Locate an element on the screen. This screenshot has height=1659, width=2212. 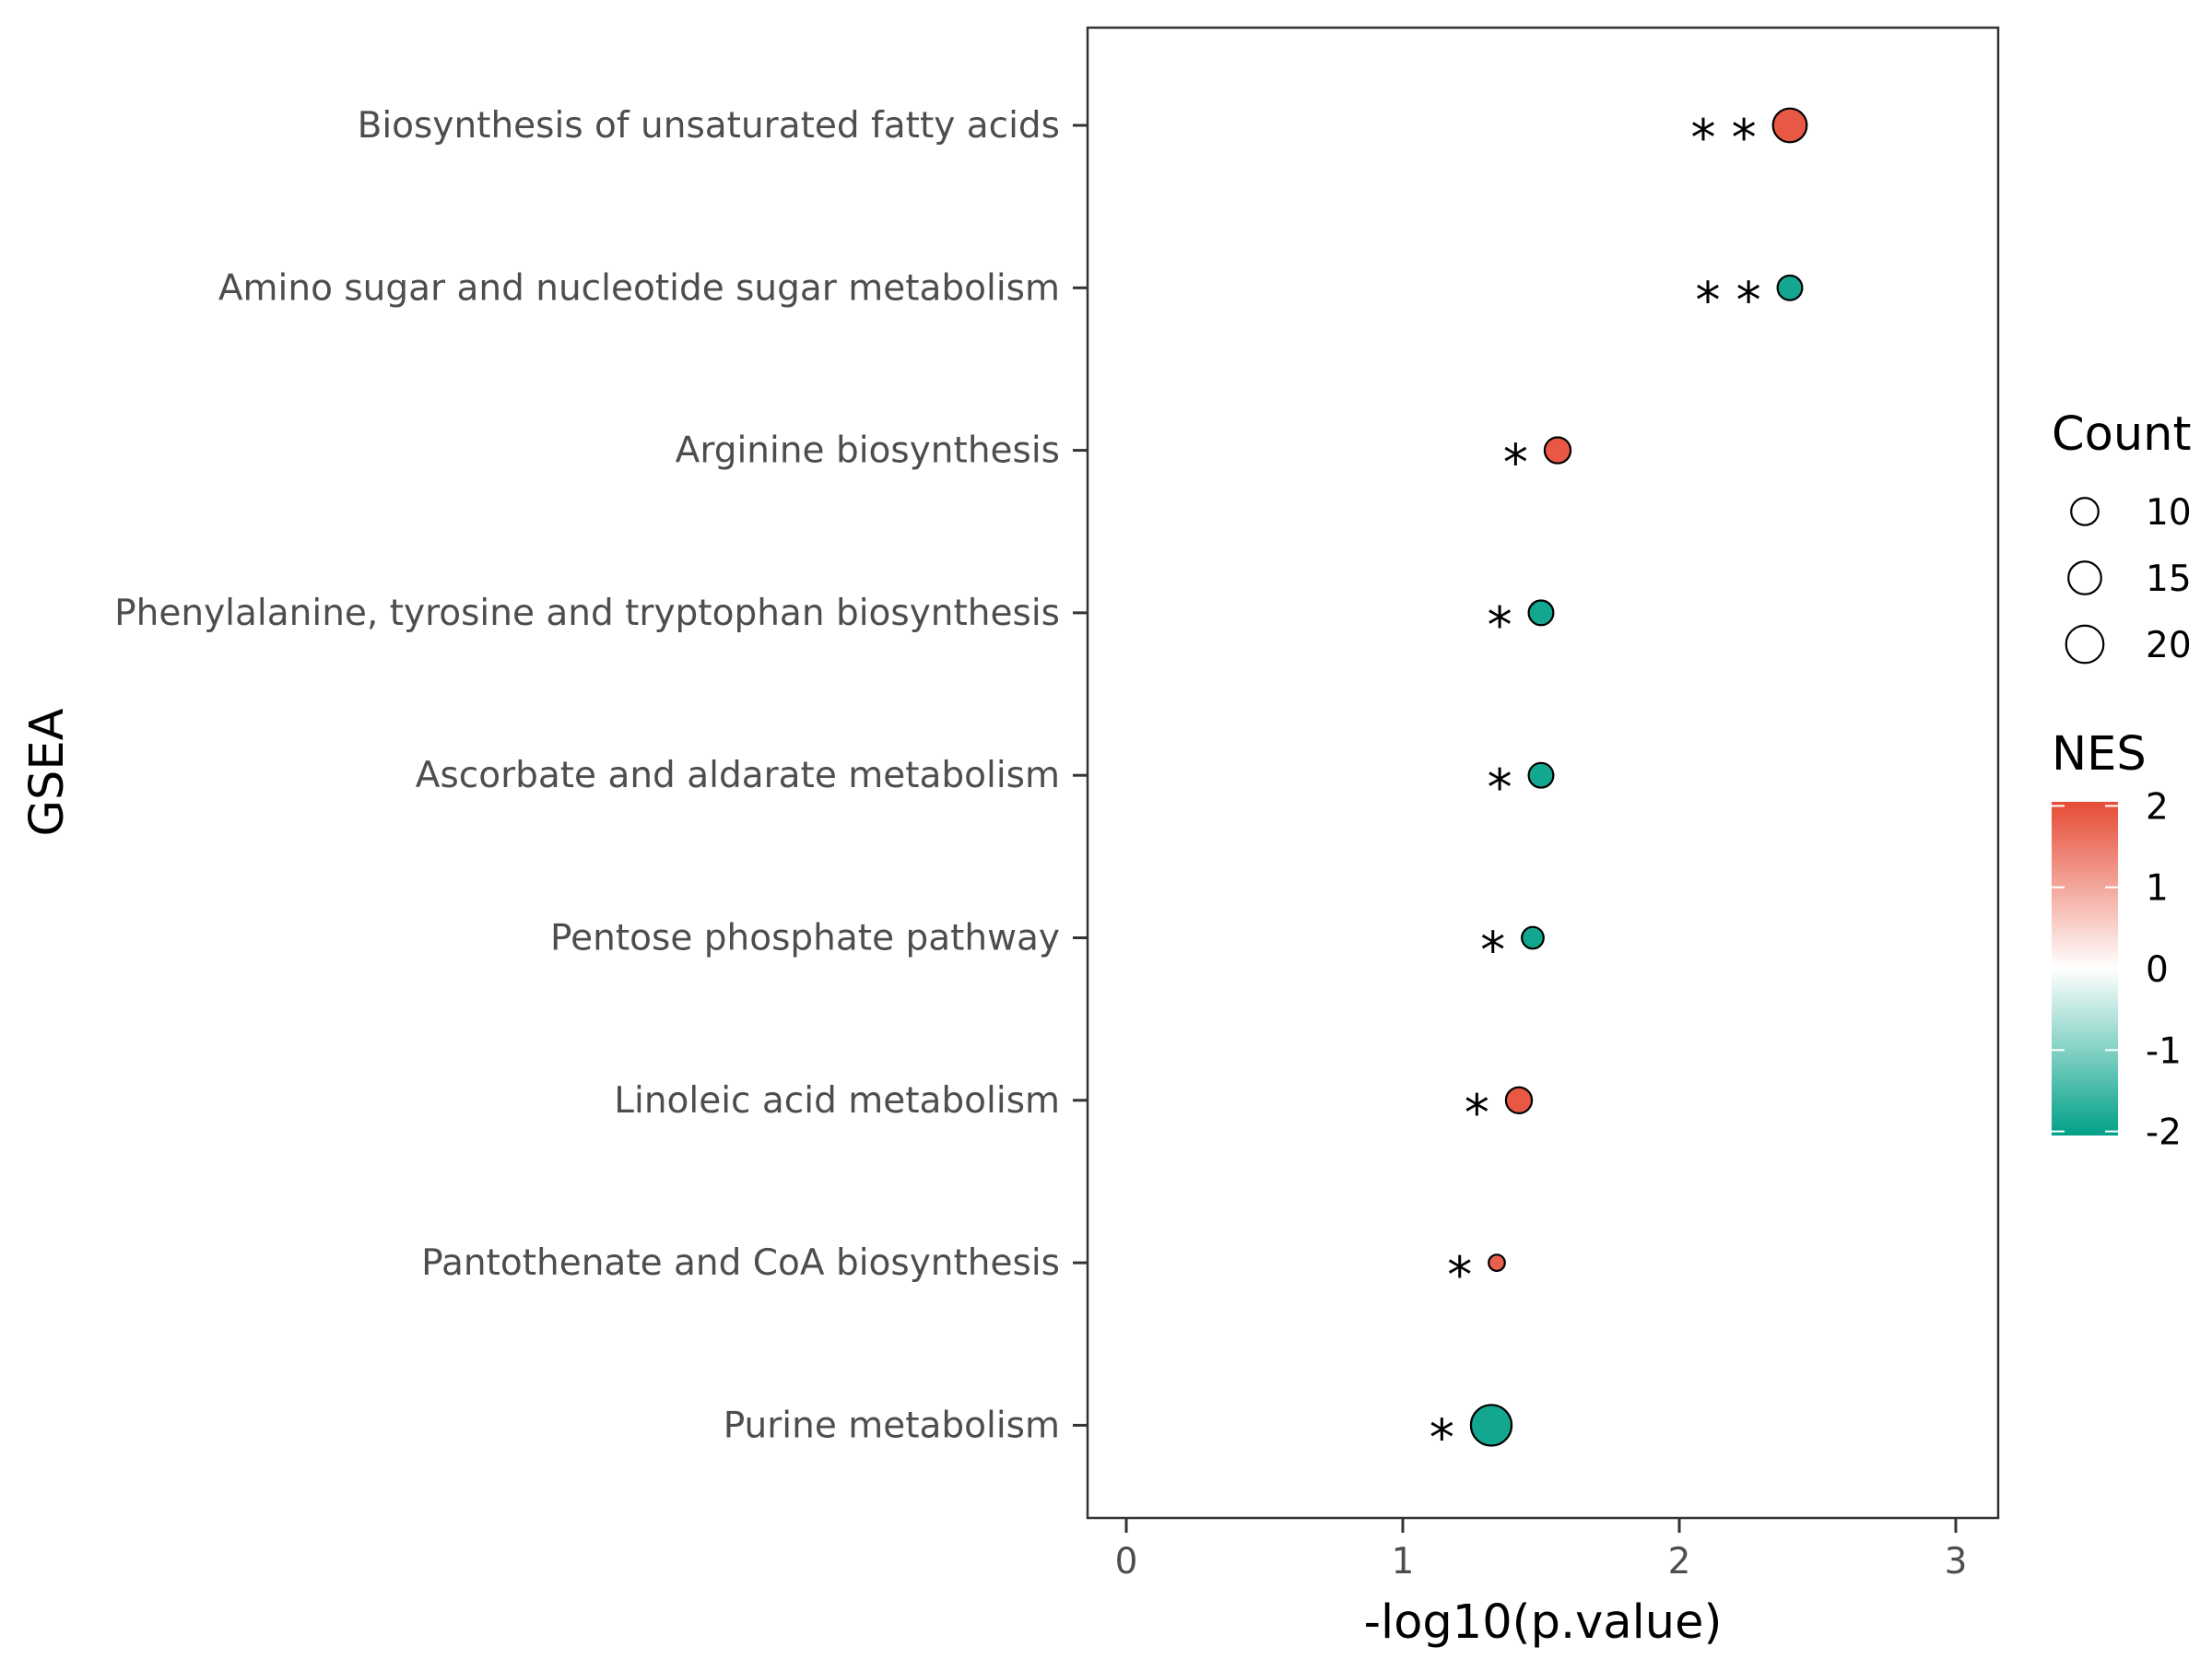
count-legend: Count 10 15 20 is located at coordinates (2122, 536).